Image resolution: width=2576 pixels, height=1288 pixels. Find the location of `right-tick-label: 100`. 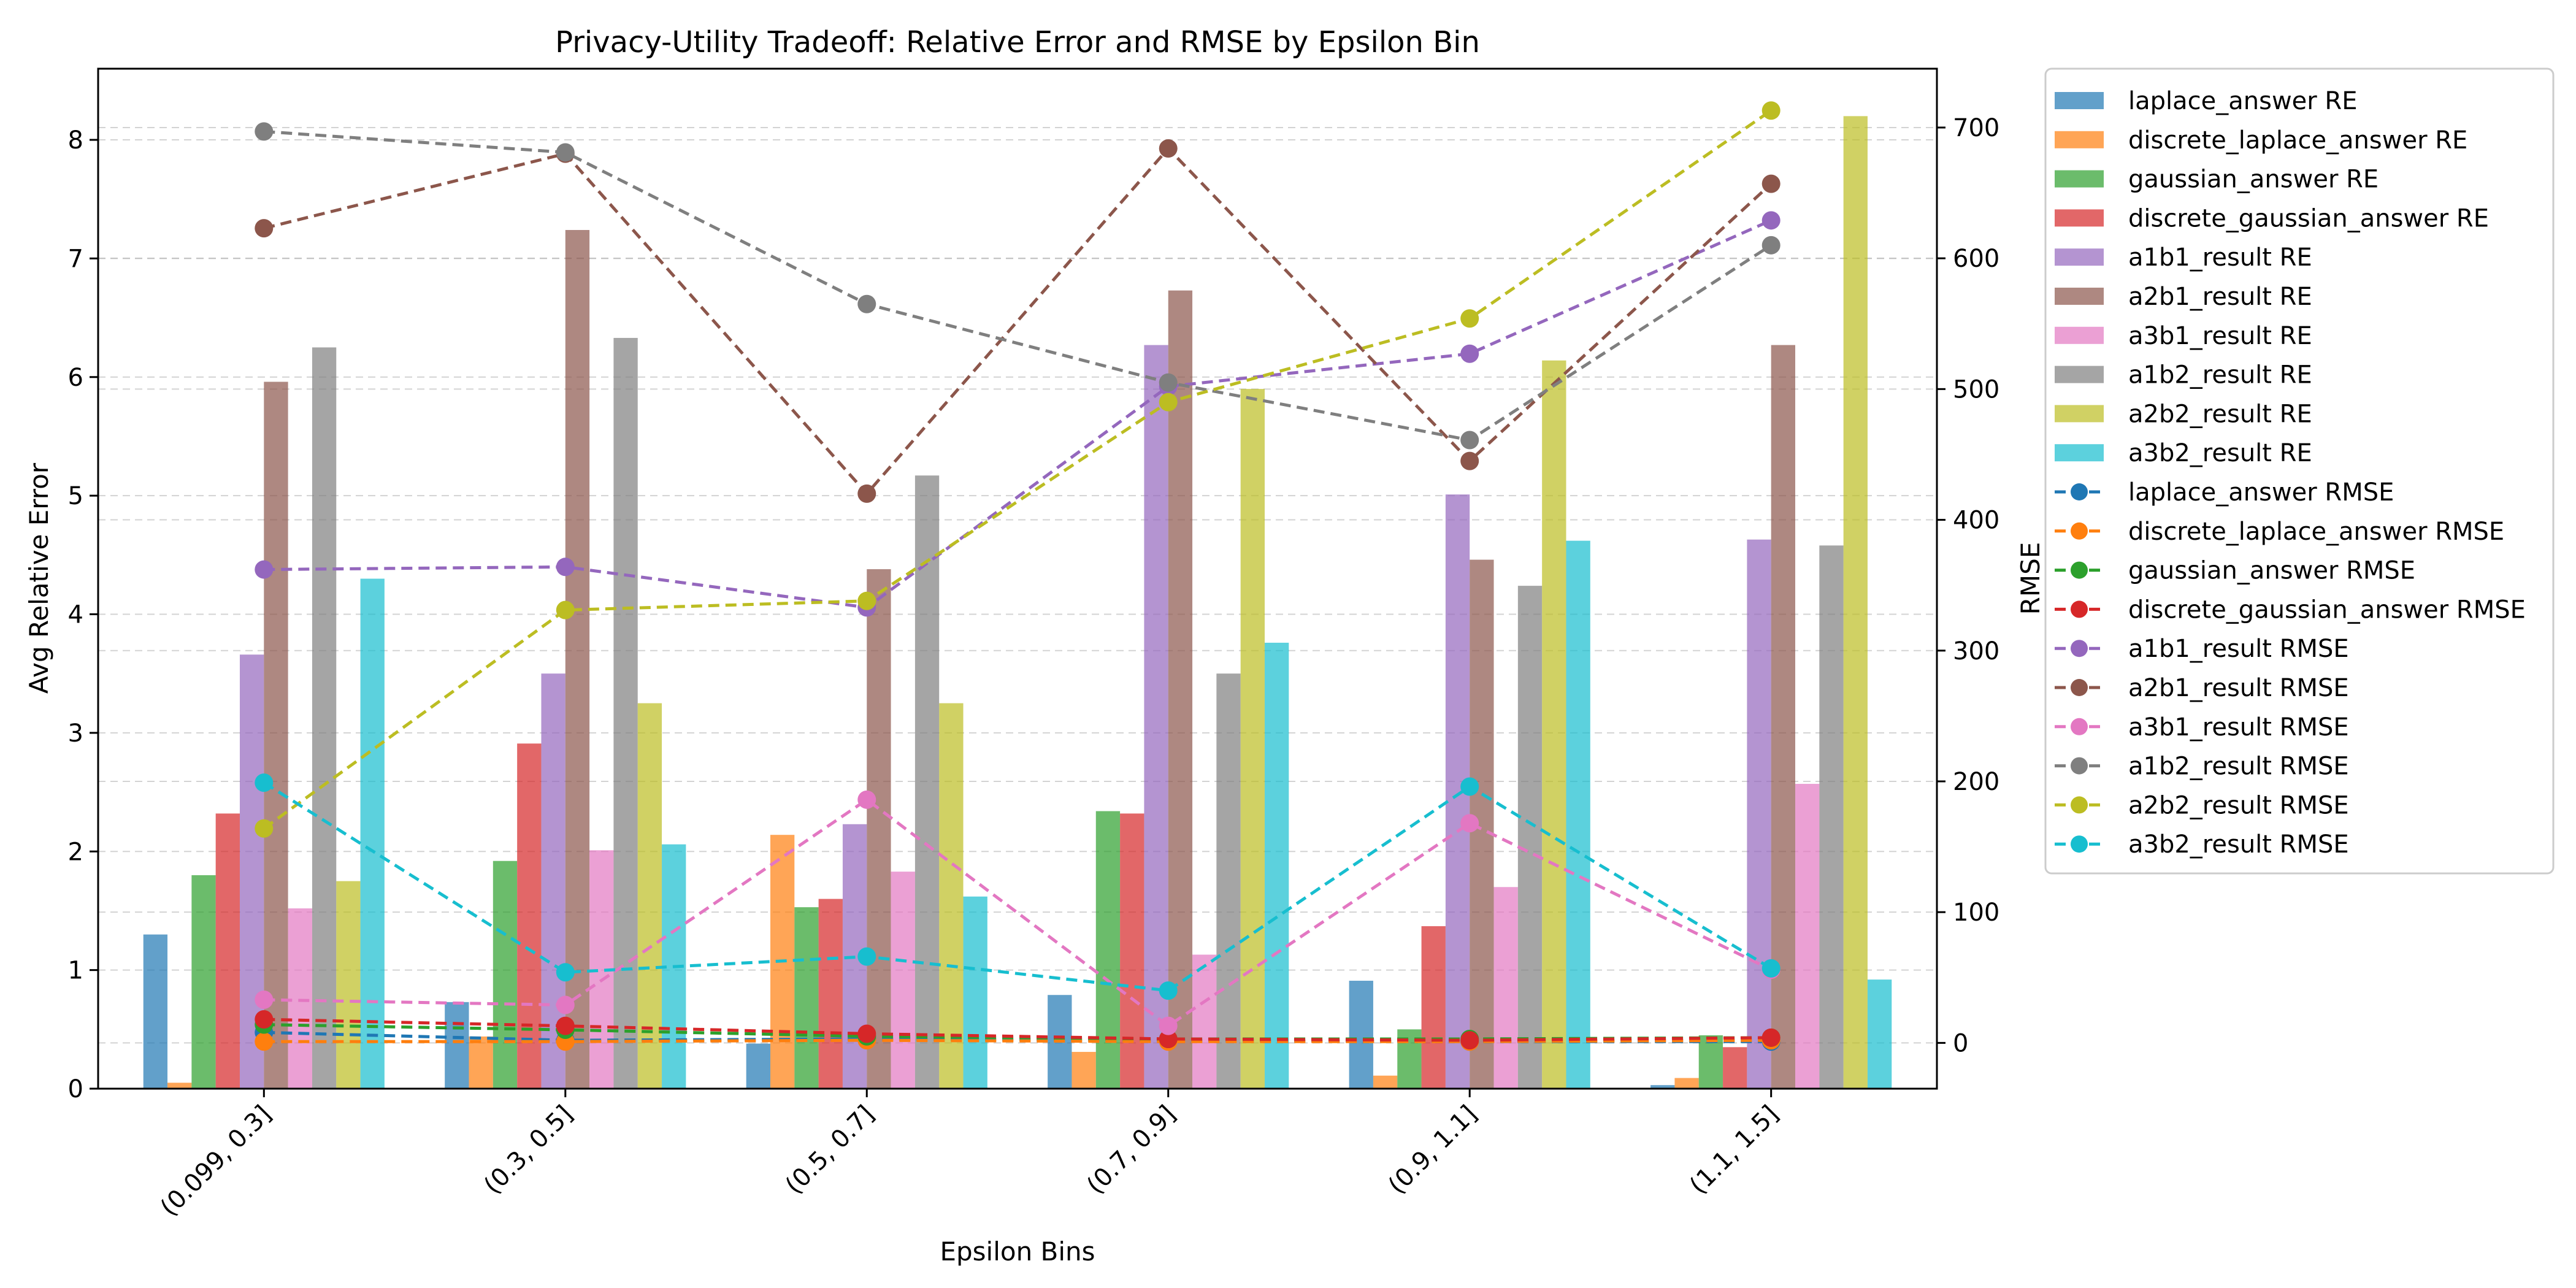

right-tick-label: 100 is located at coordinates (1976, 913).